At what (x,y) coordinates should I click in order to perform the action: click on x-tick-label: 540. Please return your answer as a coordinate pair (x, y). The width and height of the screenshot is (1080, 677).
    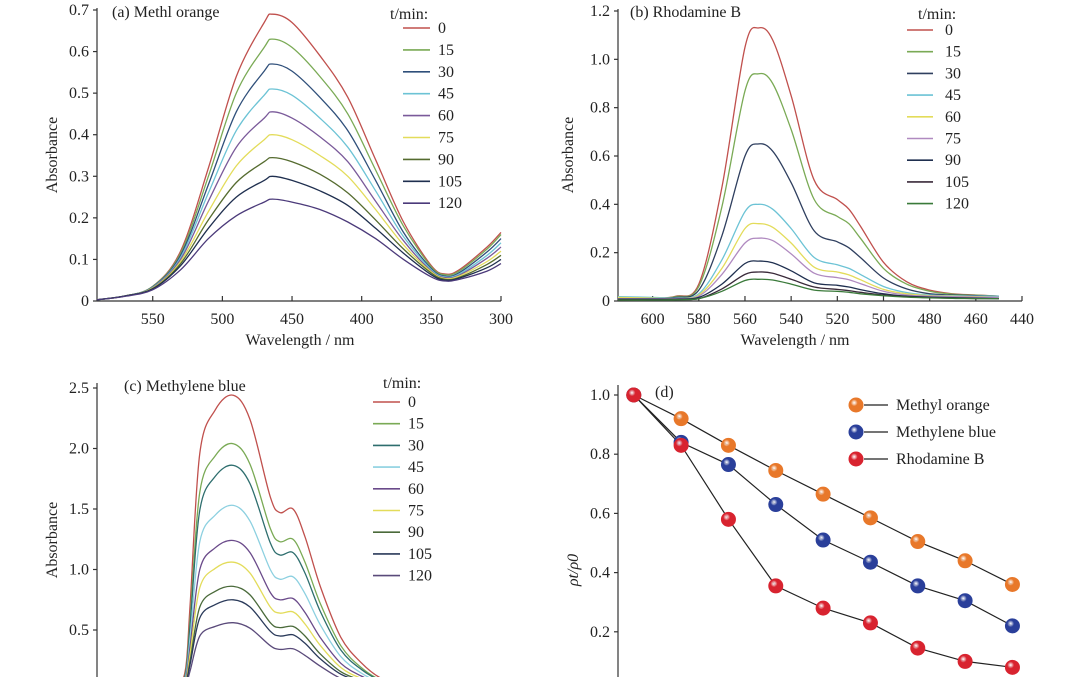
    Looking at the image, I should click on (791, 319).